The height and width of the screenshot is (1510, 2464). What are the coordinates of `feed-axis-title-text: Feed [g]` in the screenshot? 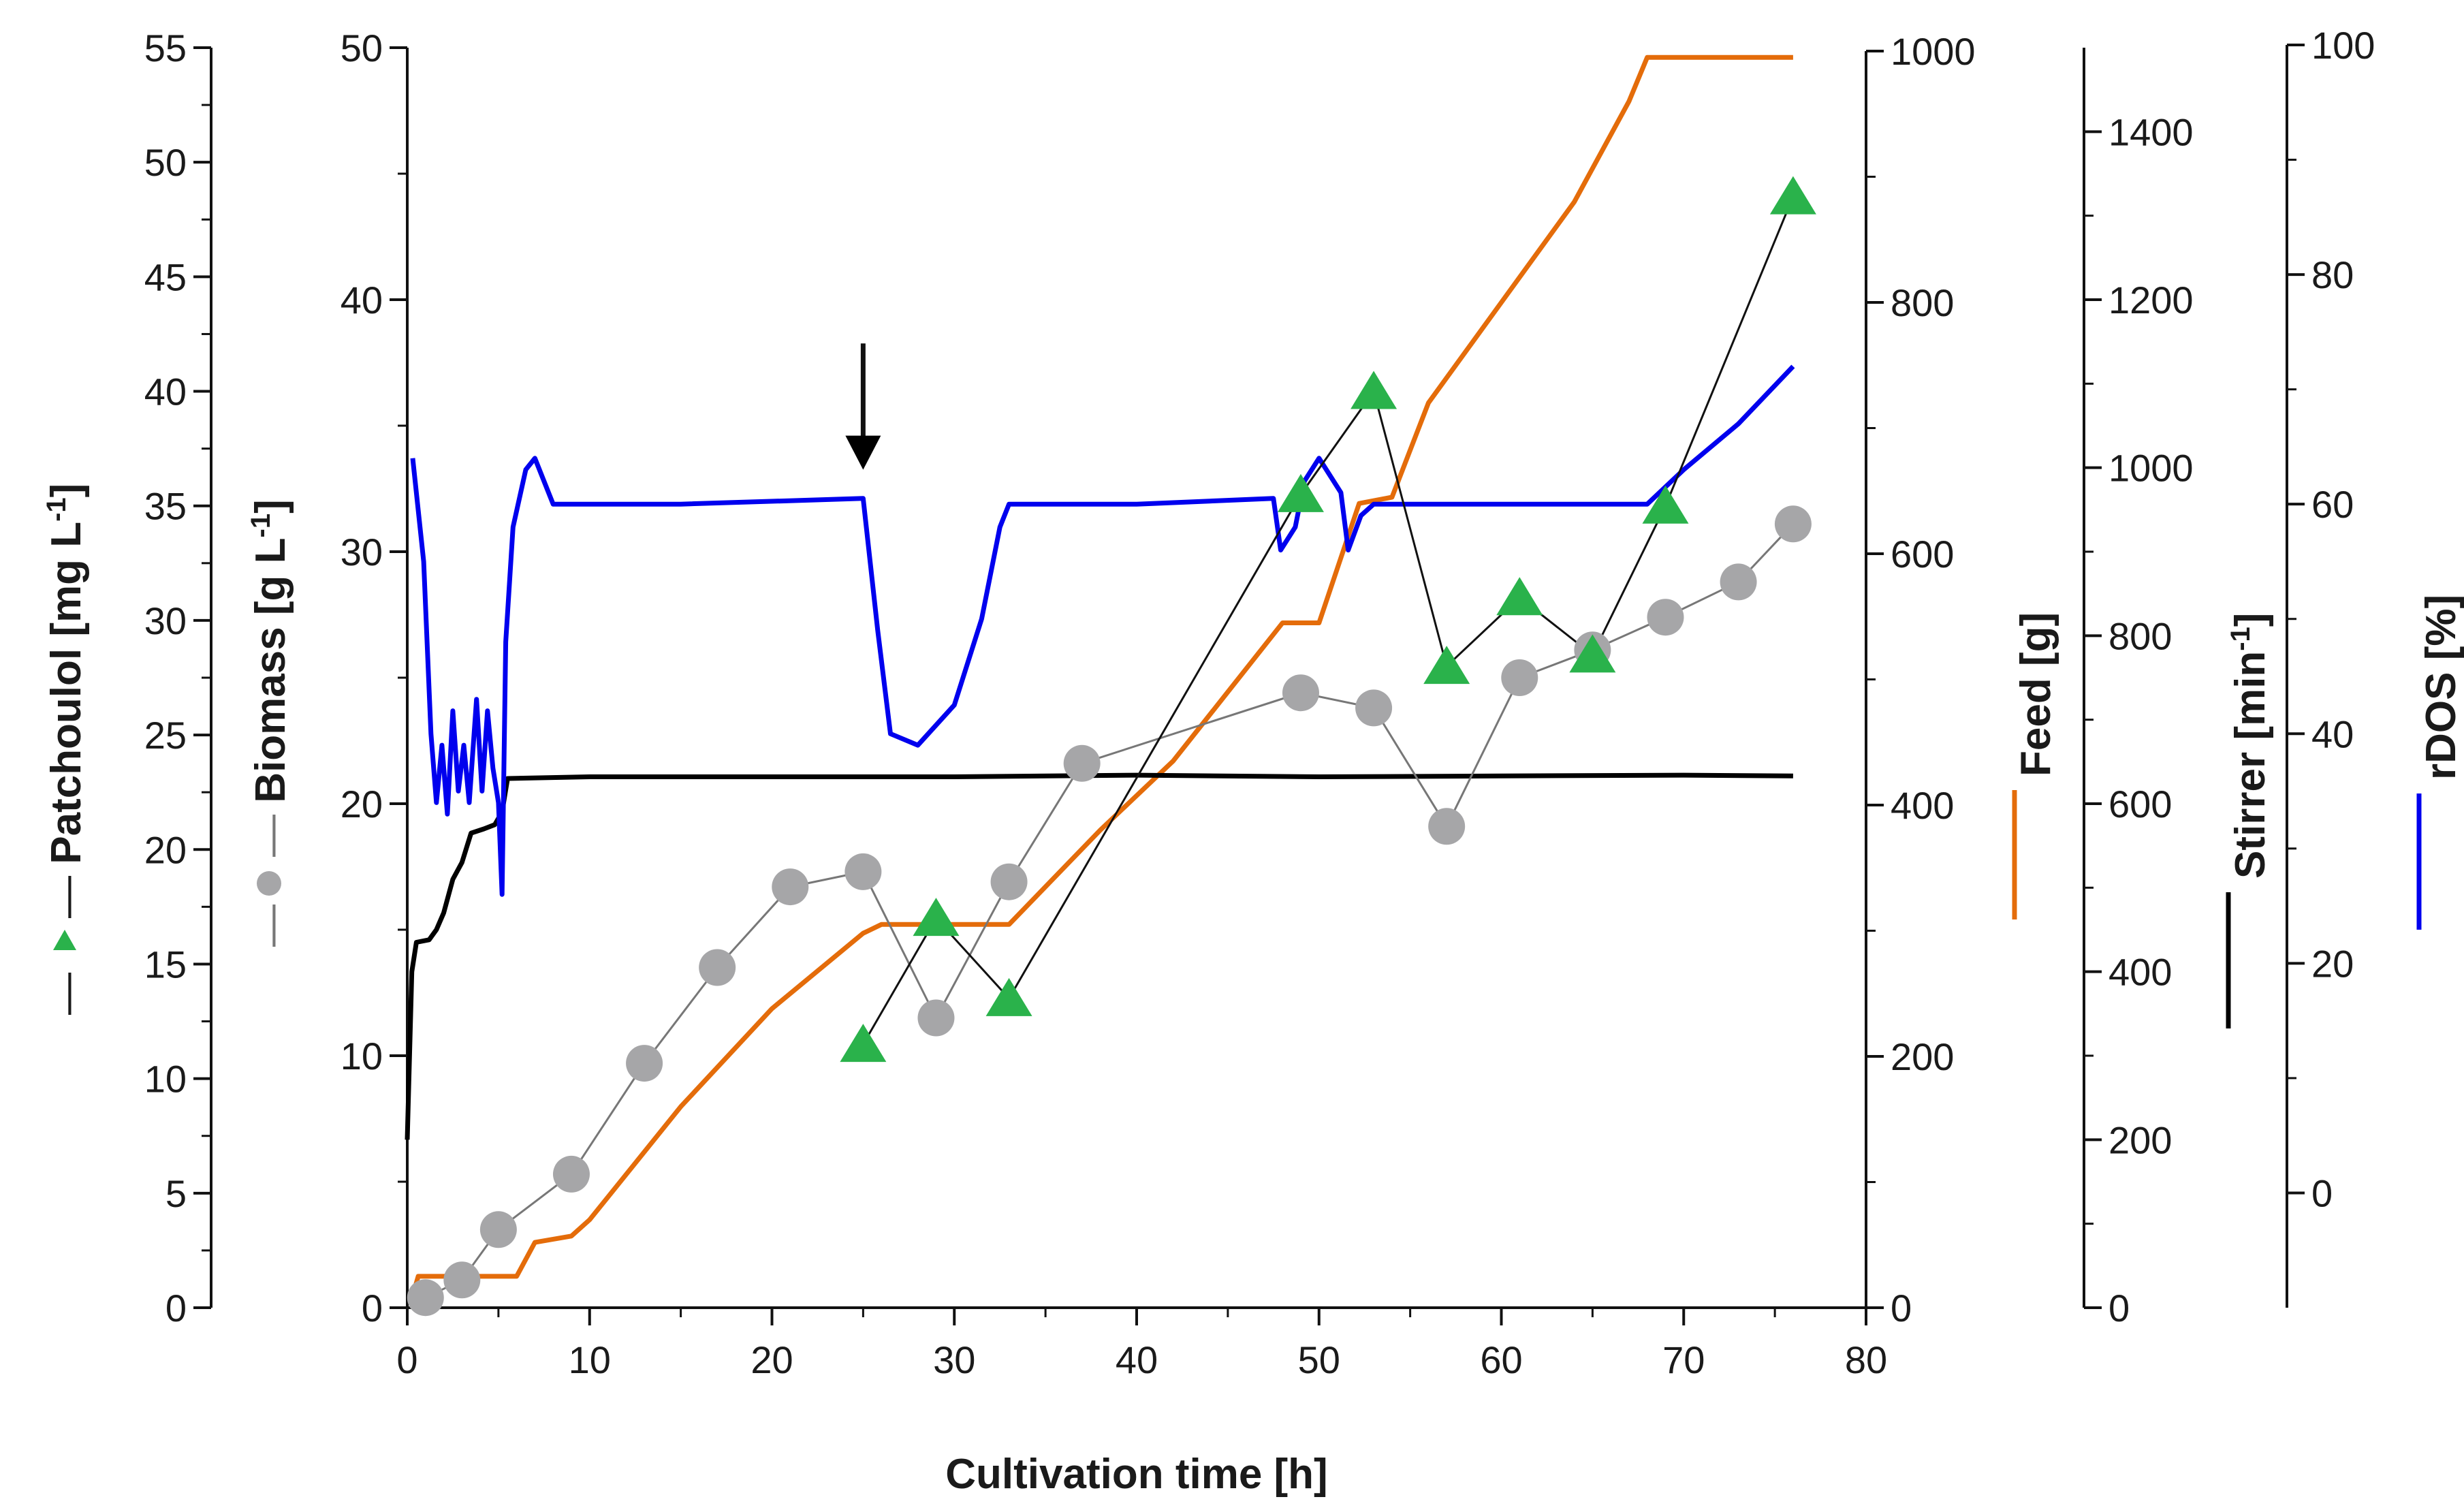 It's located at (2035, 694).